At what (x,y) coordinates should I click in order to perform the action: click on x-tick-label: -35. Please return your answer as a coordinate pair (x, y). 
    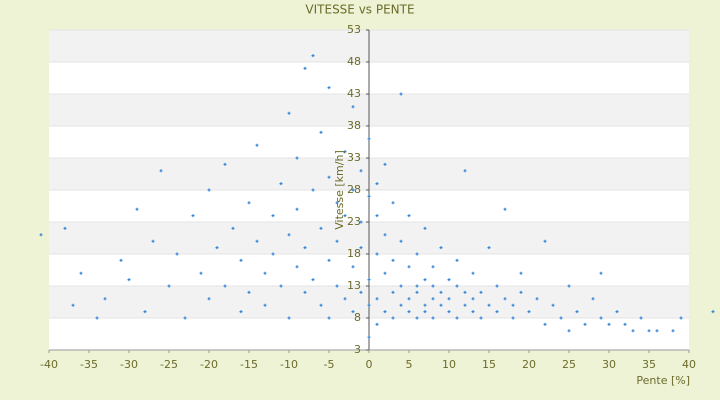
    Looking at the image, I should click on (89, 364).